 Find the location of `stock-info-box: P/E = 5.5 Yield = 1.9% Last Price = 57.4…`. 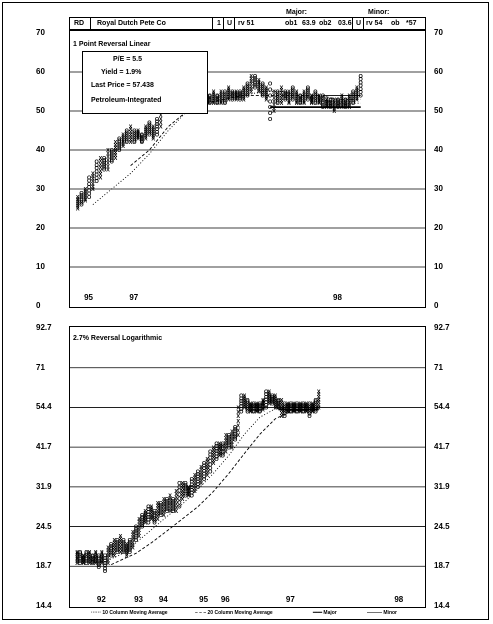

stock-info-box: P/E = 5.5 Yield = 1.9% Last Price = 57.4… is located at coordinates (145, 82).